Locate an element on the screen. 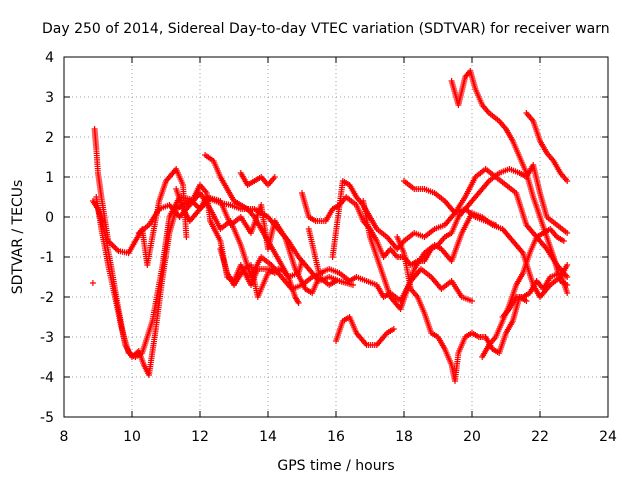  y-tick-label: -2 is located at coordinates (47, 298).